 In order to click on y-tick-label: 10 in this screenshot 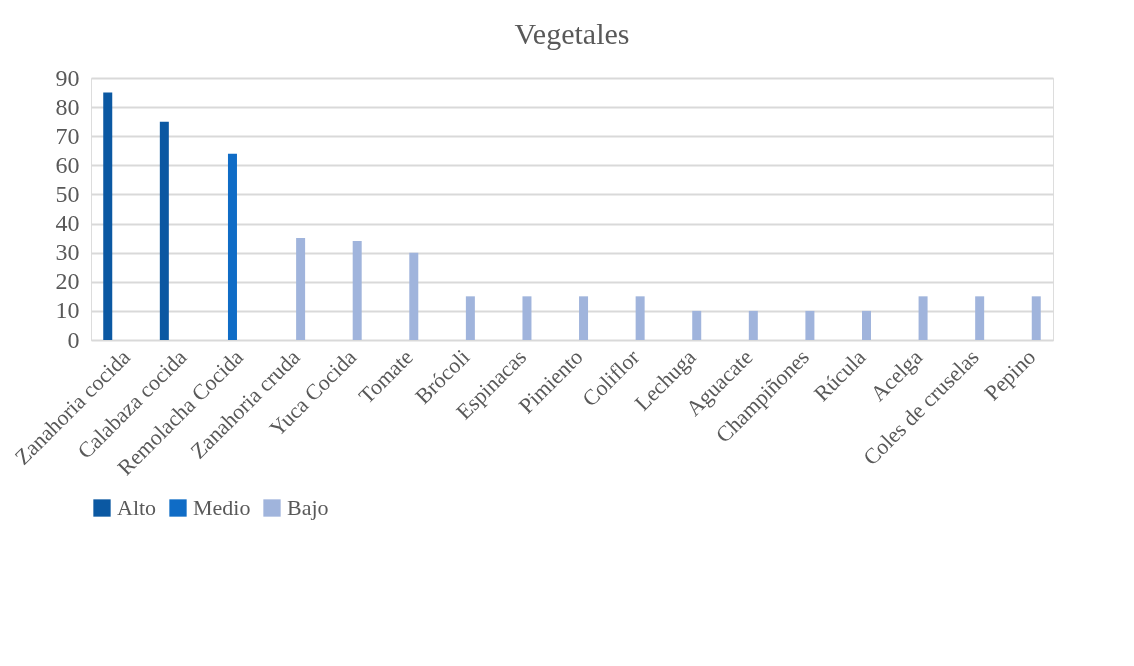, I will do `click(67, 310)`.